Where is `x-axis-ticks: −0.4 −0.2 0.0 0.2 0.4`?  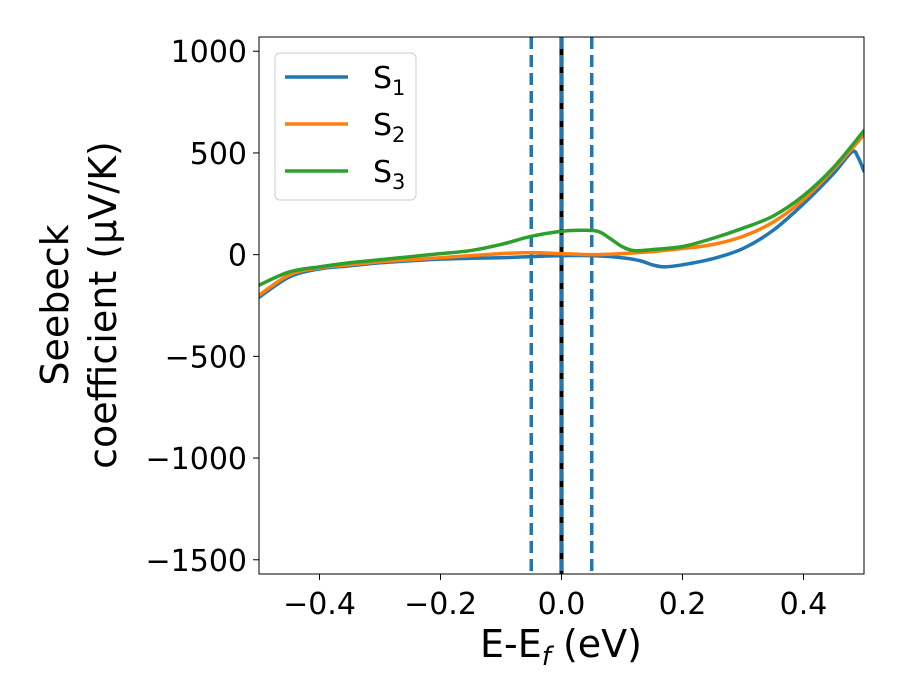 x-axis-ticks: −0.4 −0.2 0.0 0.2 0.4 is located at coordinates (555, 598).